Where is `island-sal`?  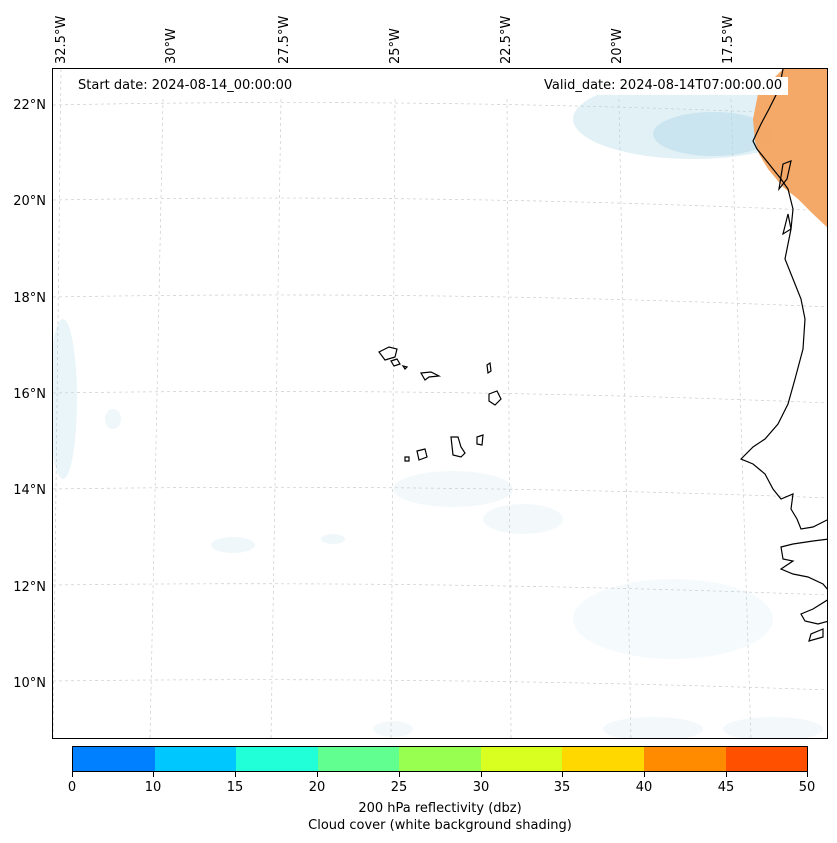 island-sal is located at coordinates (489, 368).